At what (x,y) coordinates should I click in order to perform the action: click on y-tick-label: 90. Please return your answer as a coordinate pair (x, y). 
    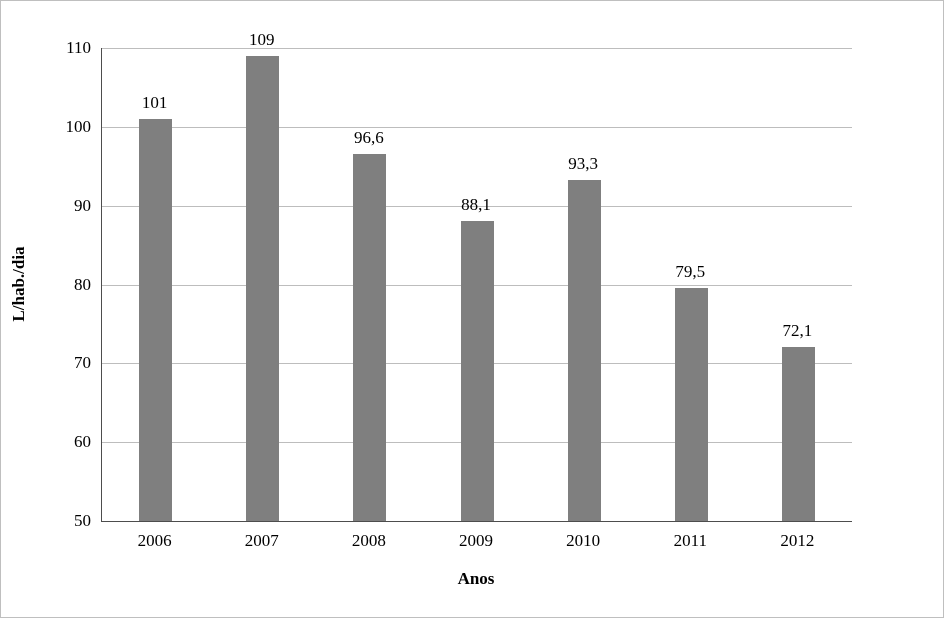
    Looking at the image, I should click on (82, 205).